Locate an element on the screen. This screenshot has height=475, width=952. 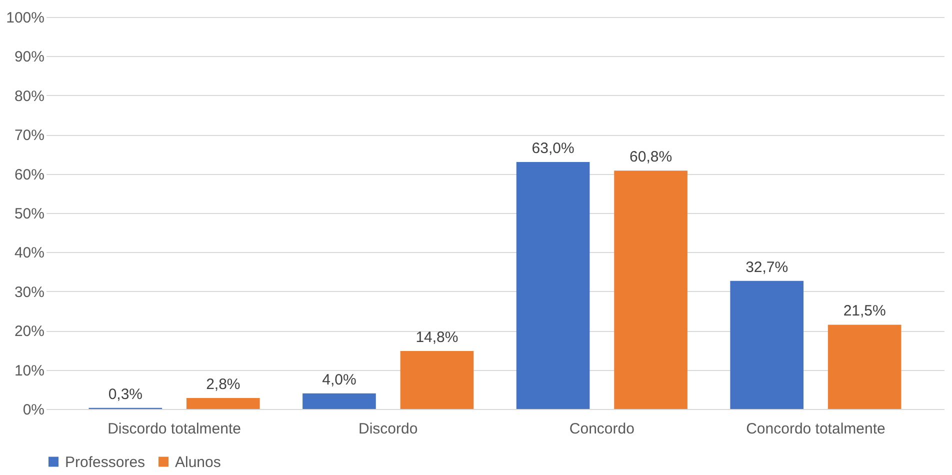
x-tick-label: Discordo totalmente is located at coordinates (174, 429).